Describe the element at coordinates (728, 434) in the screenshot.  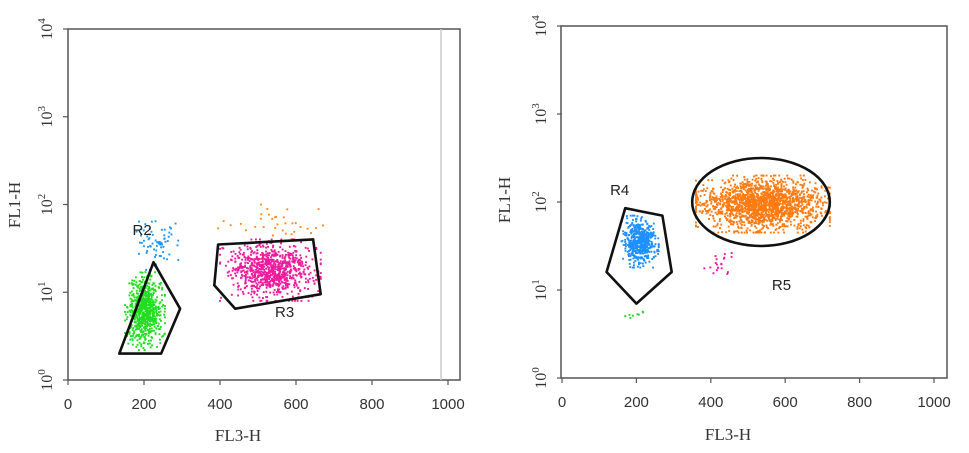
I see `x-axis-title-right: FL3-H` at that location.